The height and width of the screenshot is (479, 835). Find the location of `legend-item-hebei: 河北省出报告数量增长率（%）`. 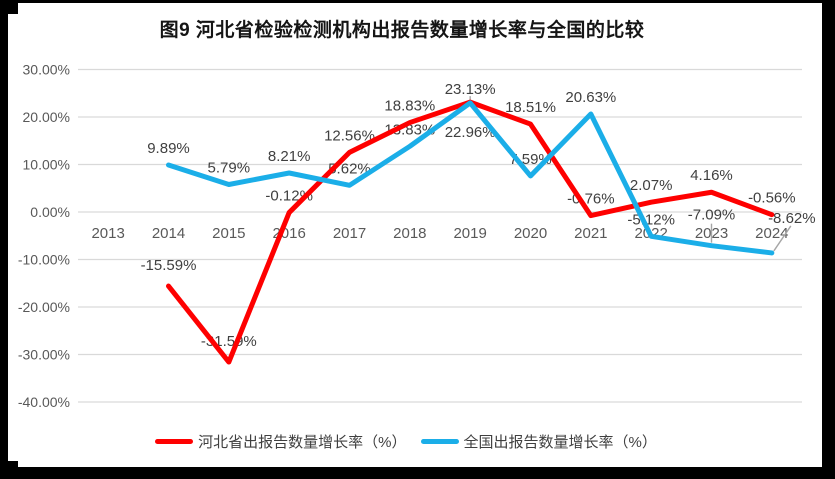

legend-item-hebei: 河北省出报告数量增长率（%） is located at coordinates (281, 441).